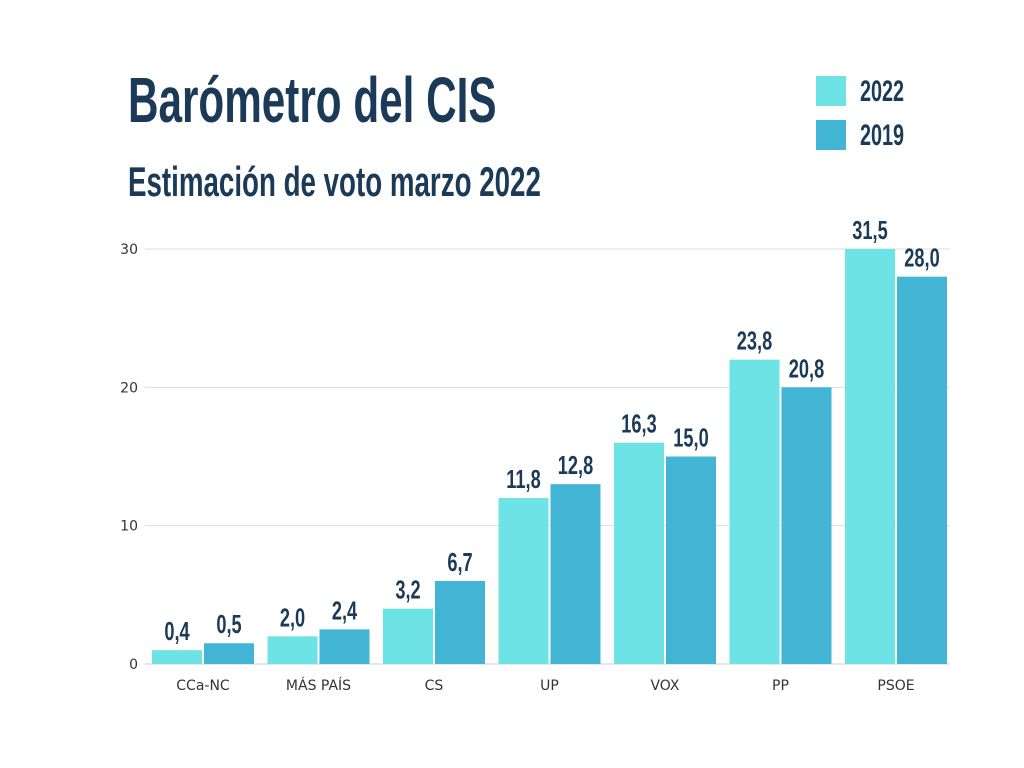  Describe the element at coordinates (754, 340) in the screenshot. I see `data-label: 23,8` at that location.